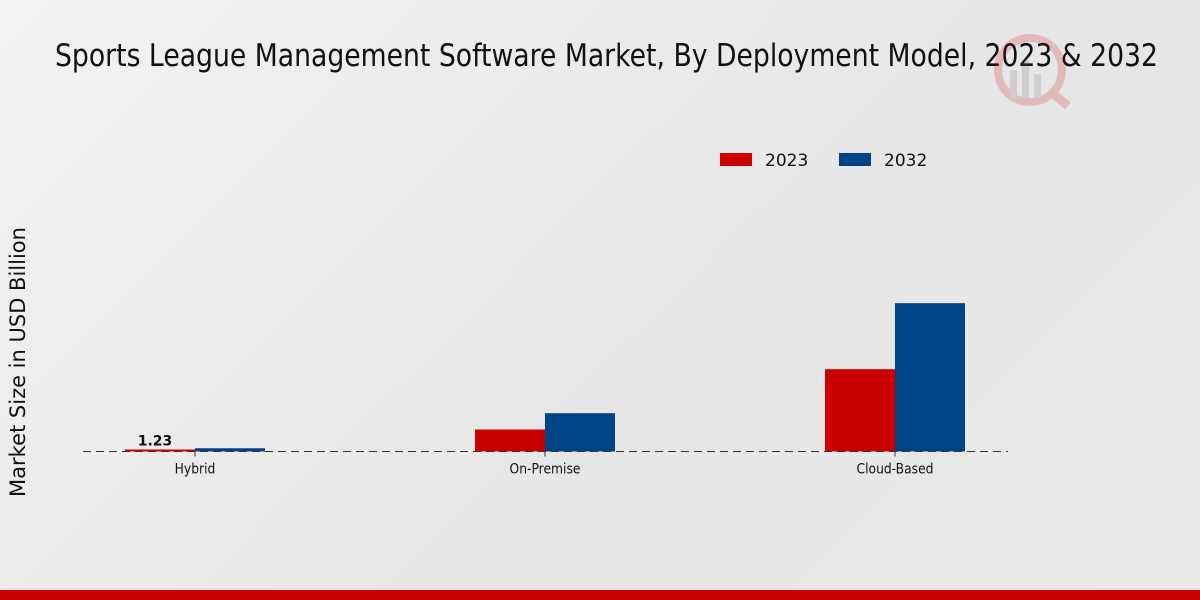  I want to click on x-tick-label: Hybrid, so click(195, 470).